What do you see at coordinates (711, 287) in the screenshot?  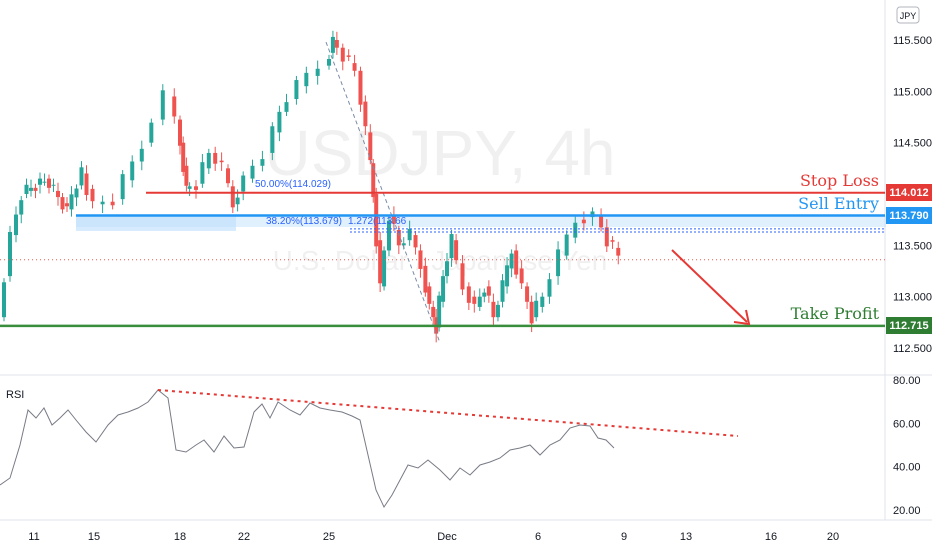 I see `sell-arrow` at bounding box center [711, 287].